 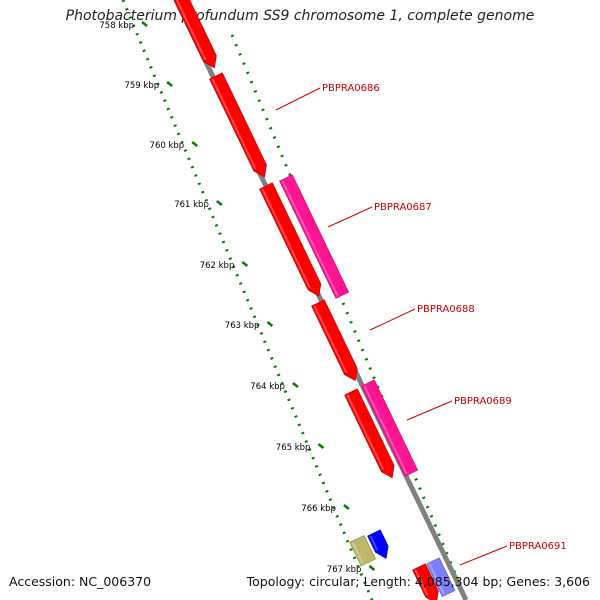 I want to click on tick-label: 759 kbp, so click(x=141, y=86).